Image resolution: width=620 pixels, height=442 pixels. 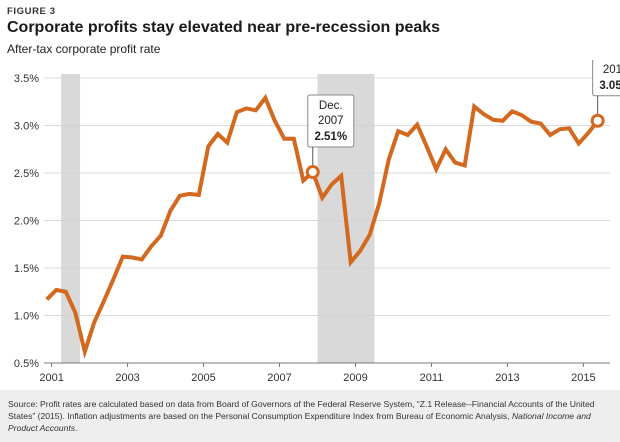 What do you see at coordinates (609, 86) in the screenshot?
I see `callout-value: 3.05%` at bounding box center [609, 86].